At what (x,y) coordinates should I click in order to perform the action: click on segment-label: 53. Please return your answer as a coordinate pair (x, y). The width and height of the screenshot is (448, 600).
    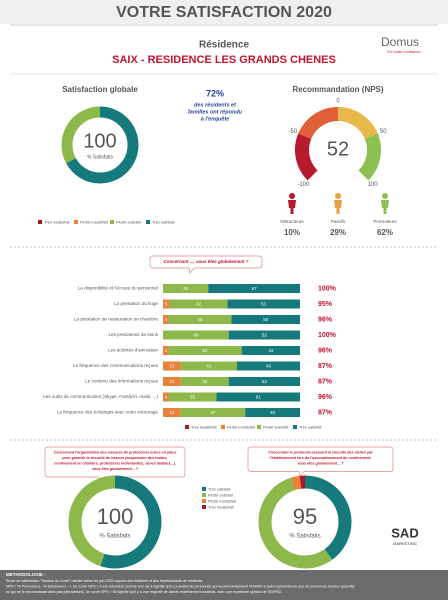
    Looking at the image, I should click on (264, 303).